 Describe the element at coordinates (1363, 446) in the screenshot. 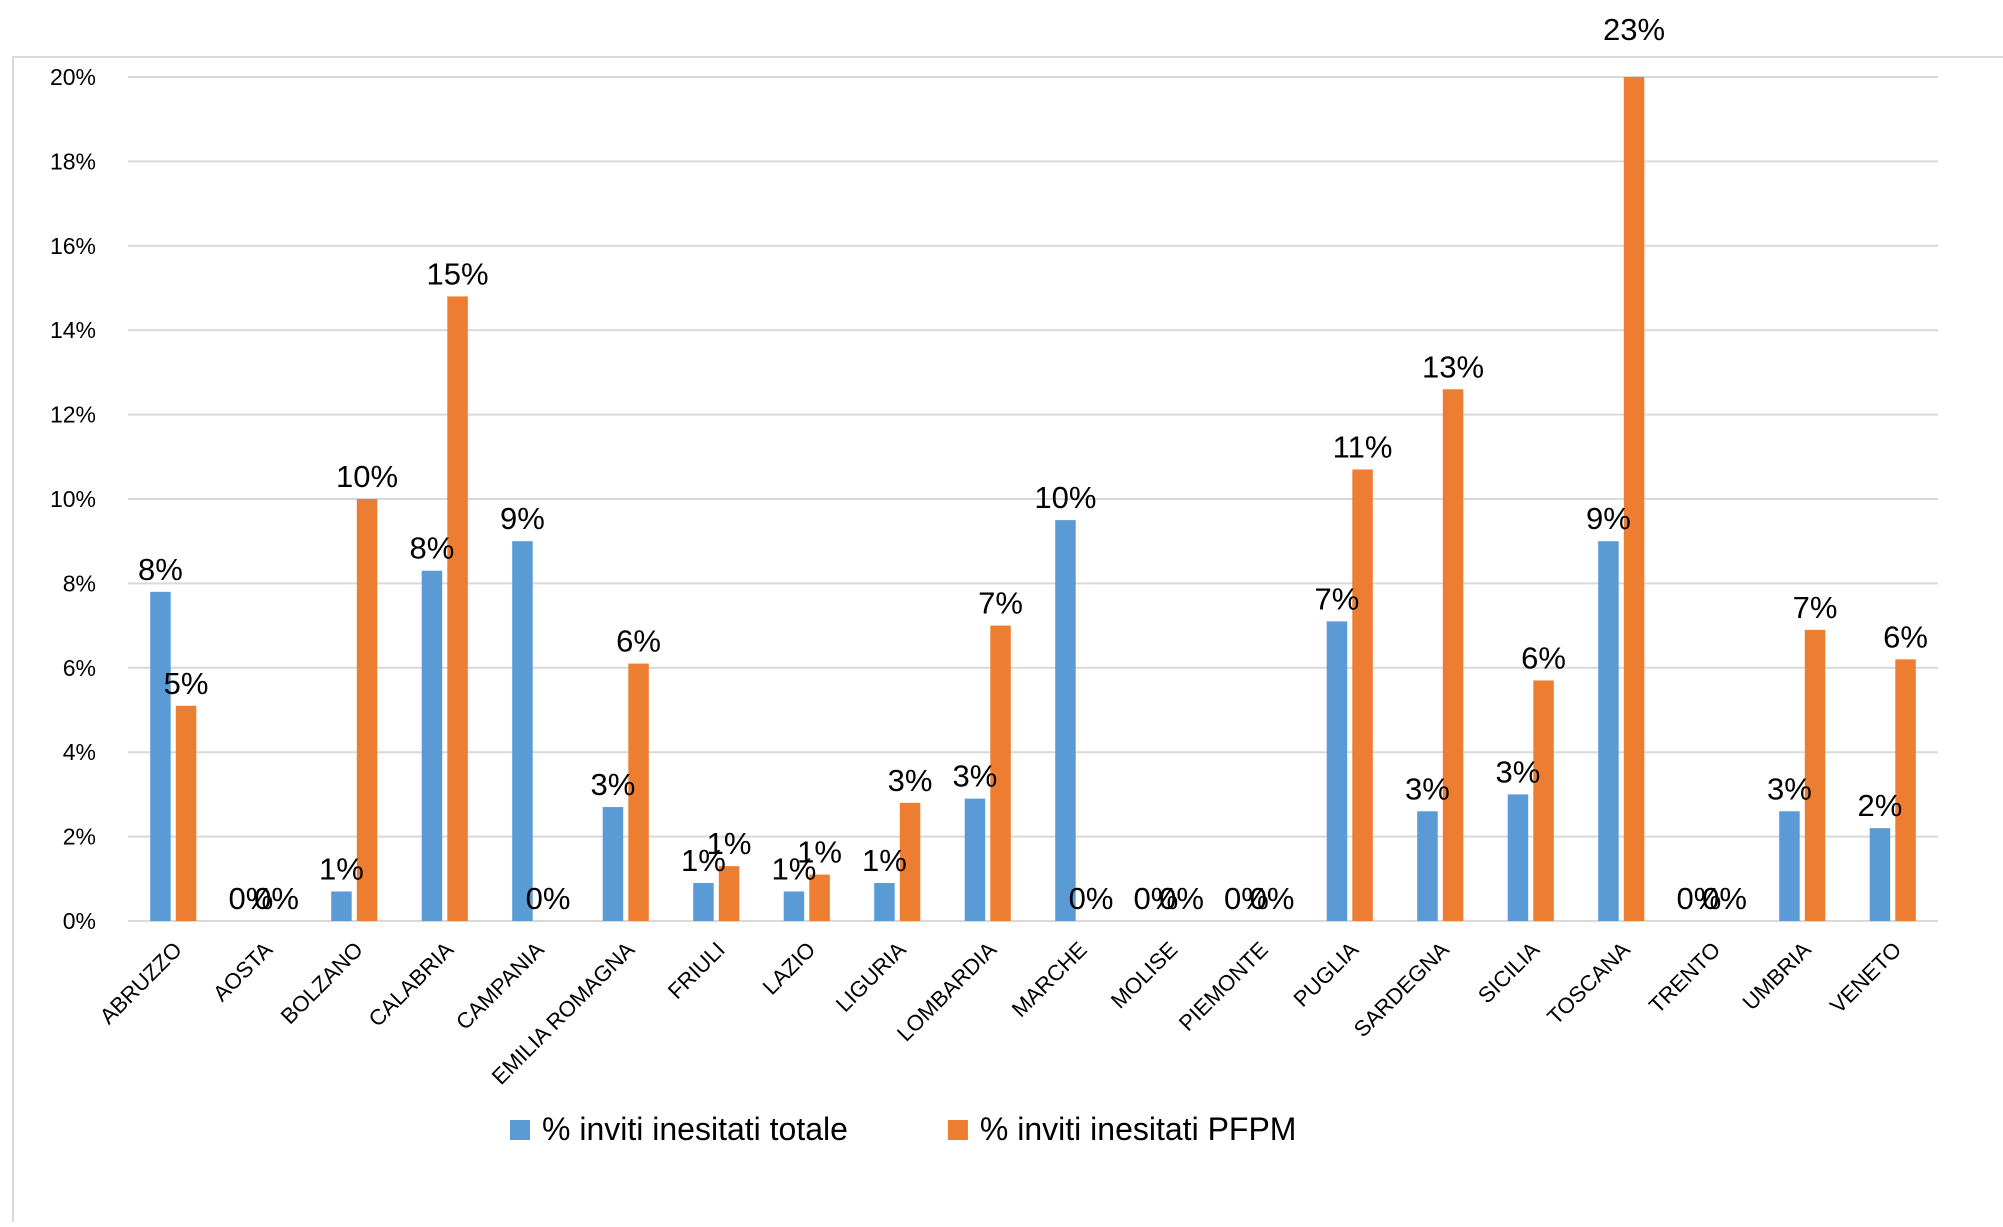

I see `data-label: 11%` at that location.